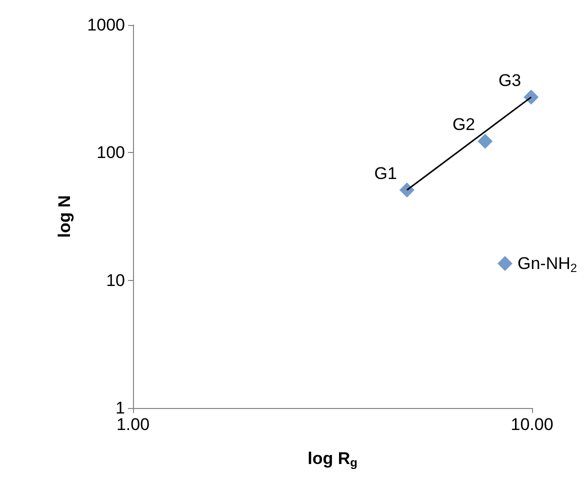  What do you see at coordinates (106, 25) in the screenshot?
I see `y-tick-label: 1000` at bounding box center [106, 25].